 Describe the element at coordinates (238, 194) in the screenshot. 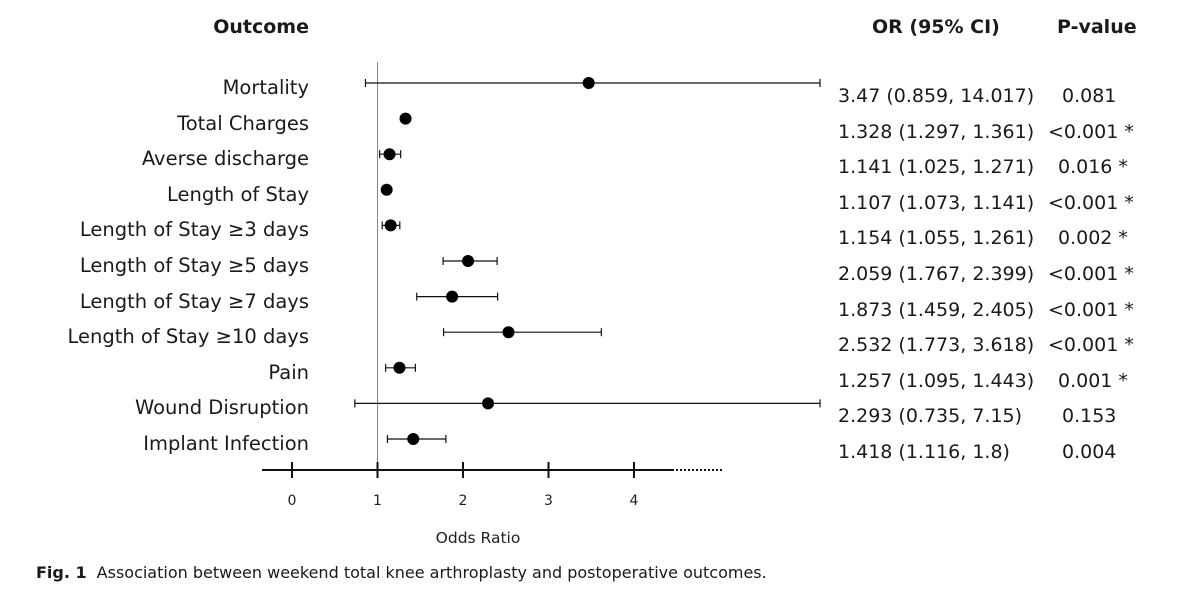

I see `outcome-label: Length of Stay` at that location.